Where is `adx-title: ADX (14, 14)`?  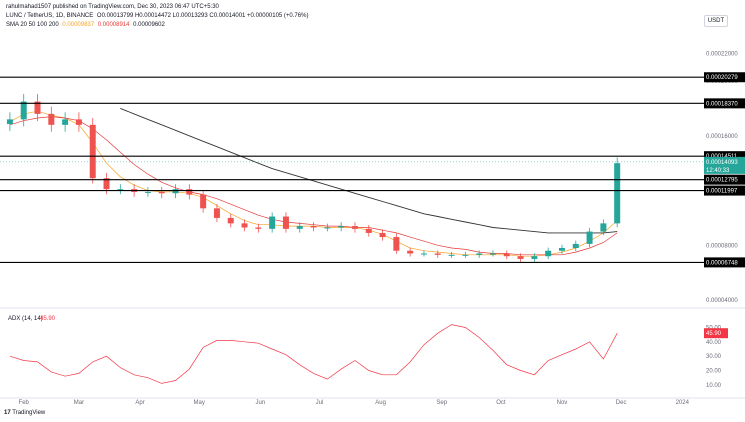 adx-title: ADX (14, 14) is located at coordinates (25, 319).